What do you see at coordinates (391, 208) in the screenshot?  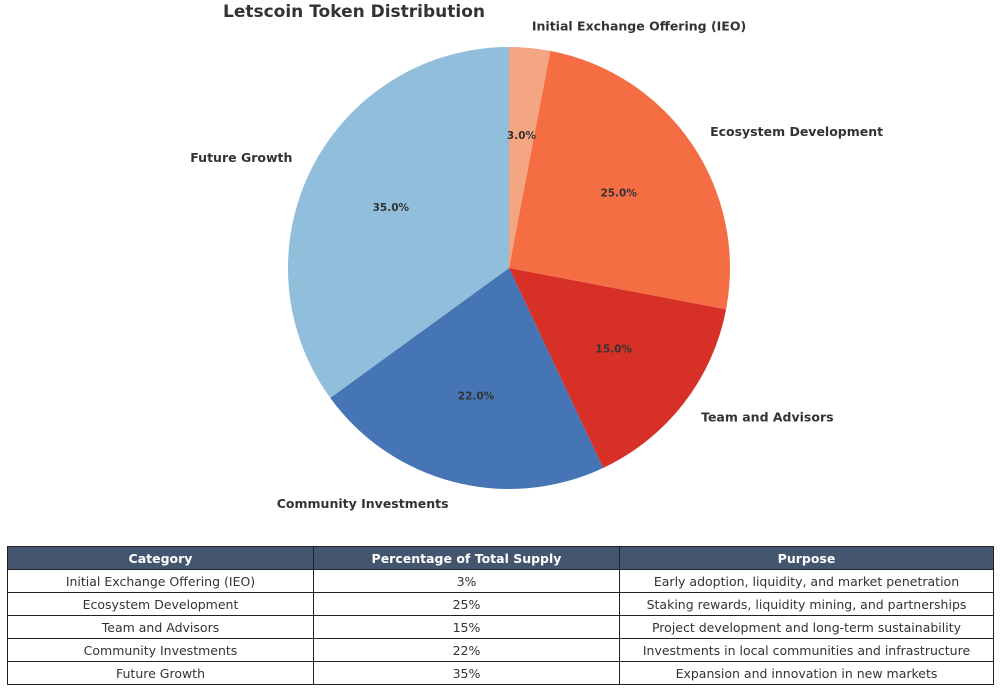 I see `slice-percent-label: 35.0%` at bounding box center [391, 208].